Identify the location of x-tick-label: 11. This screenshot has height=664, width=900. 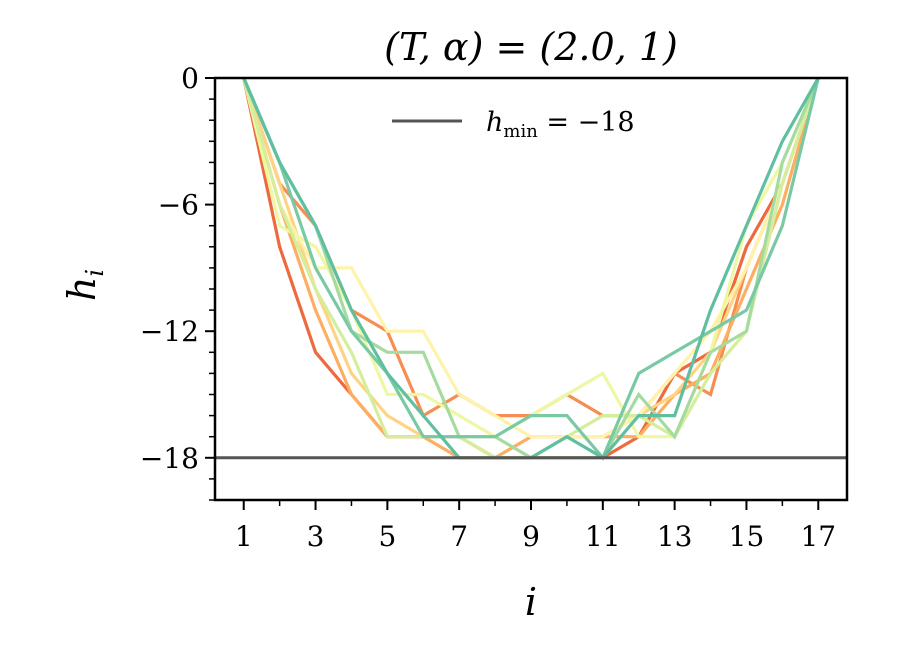
(603, 536).